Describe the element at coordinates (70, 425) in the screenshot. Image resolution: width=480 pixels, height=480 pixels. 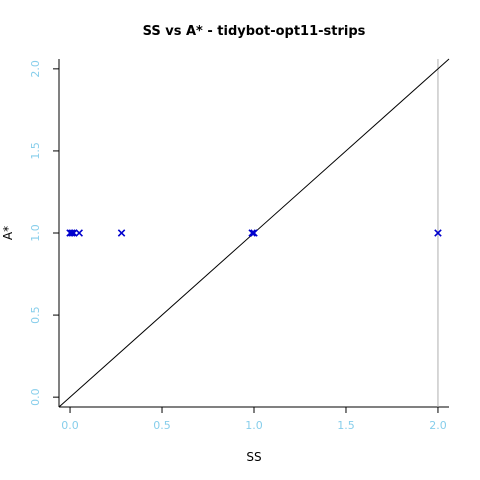
I see `x-tick-label: 0.0` at that location.